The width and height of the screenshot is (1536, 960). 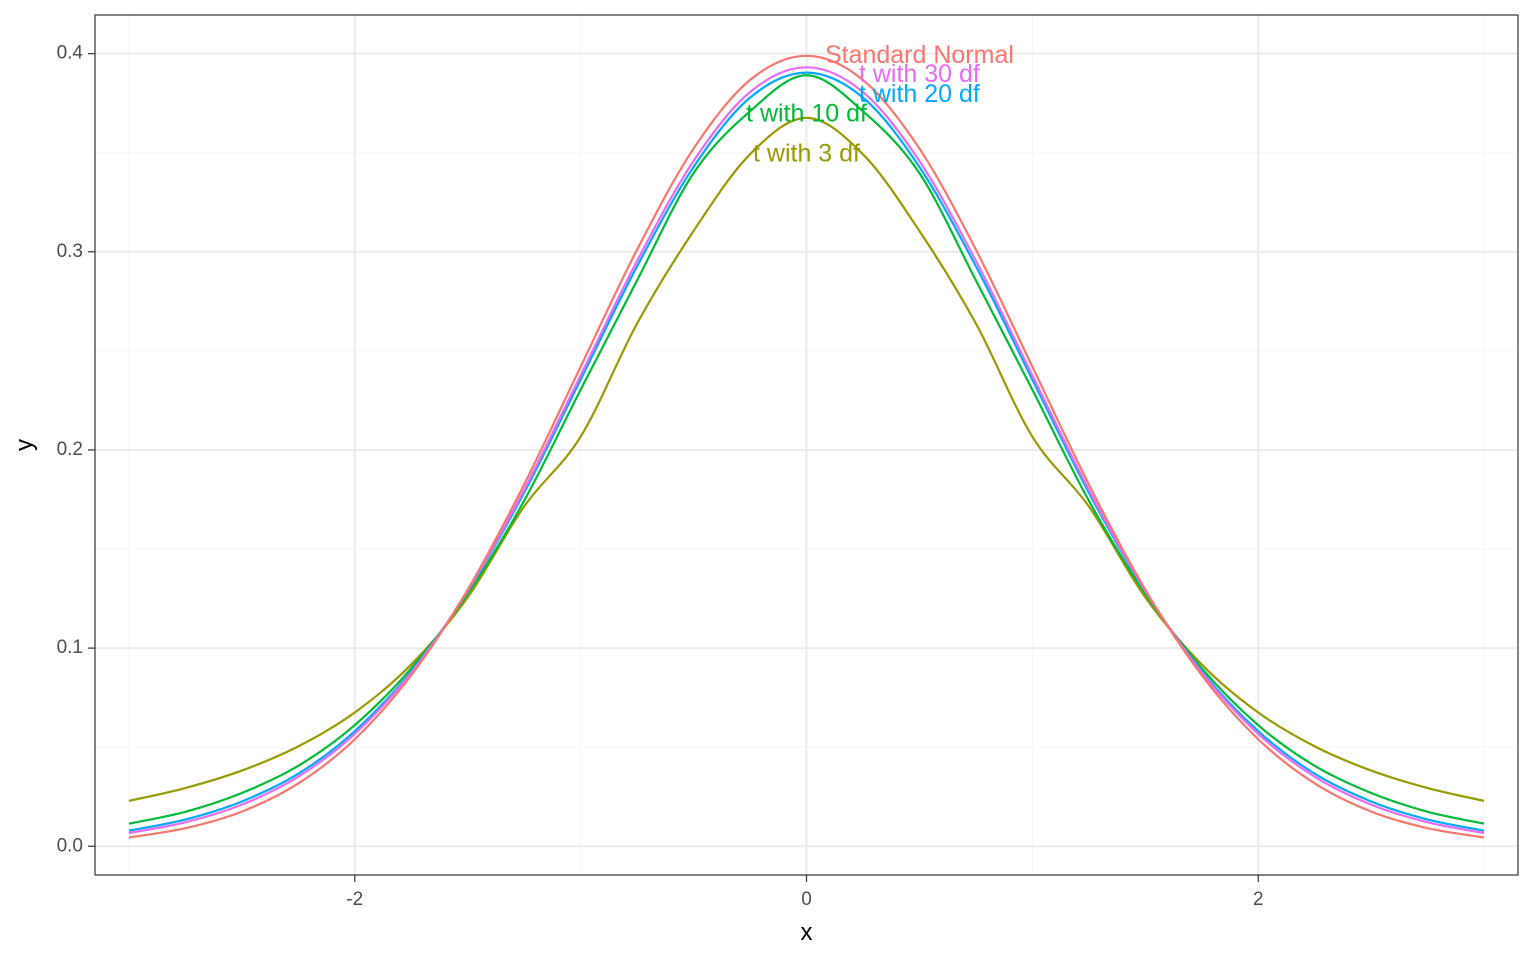 I want to click on x-tick-label: 2, so click(x=1258, y=899).